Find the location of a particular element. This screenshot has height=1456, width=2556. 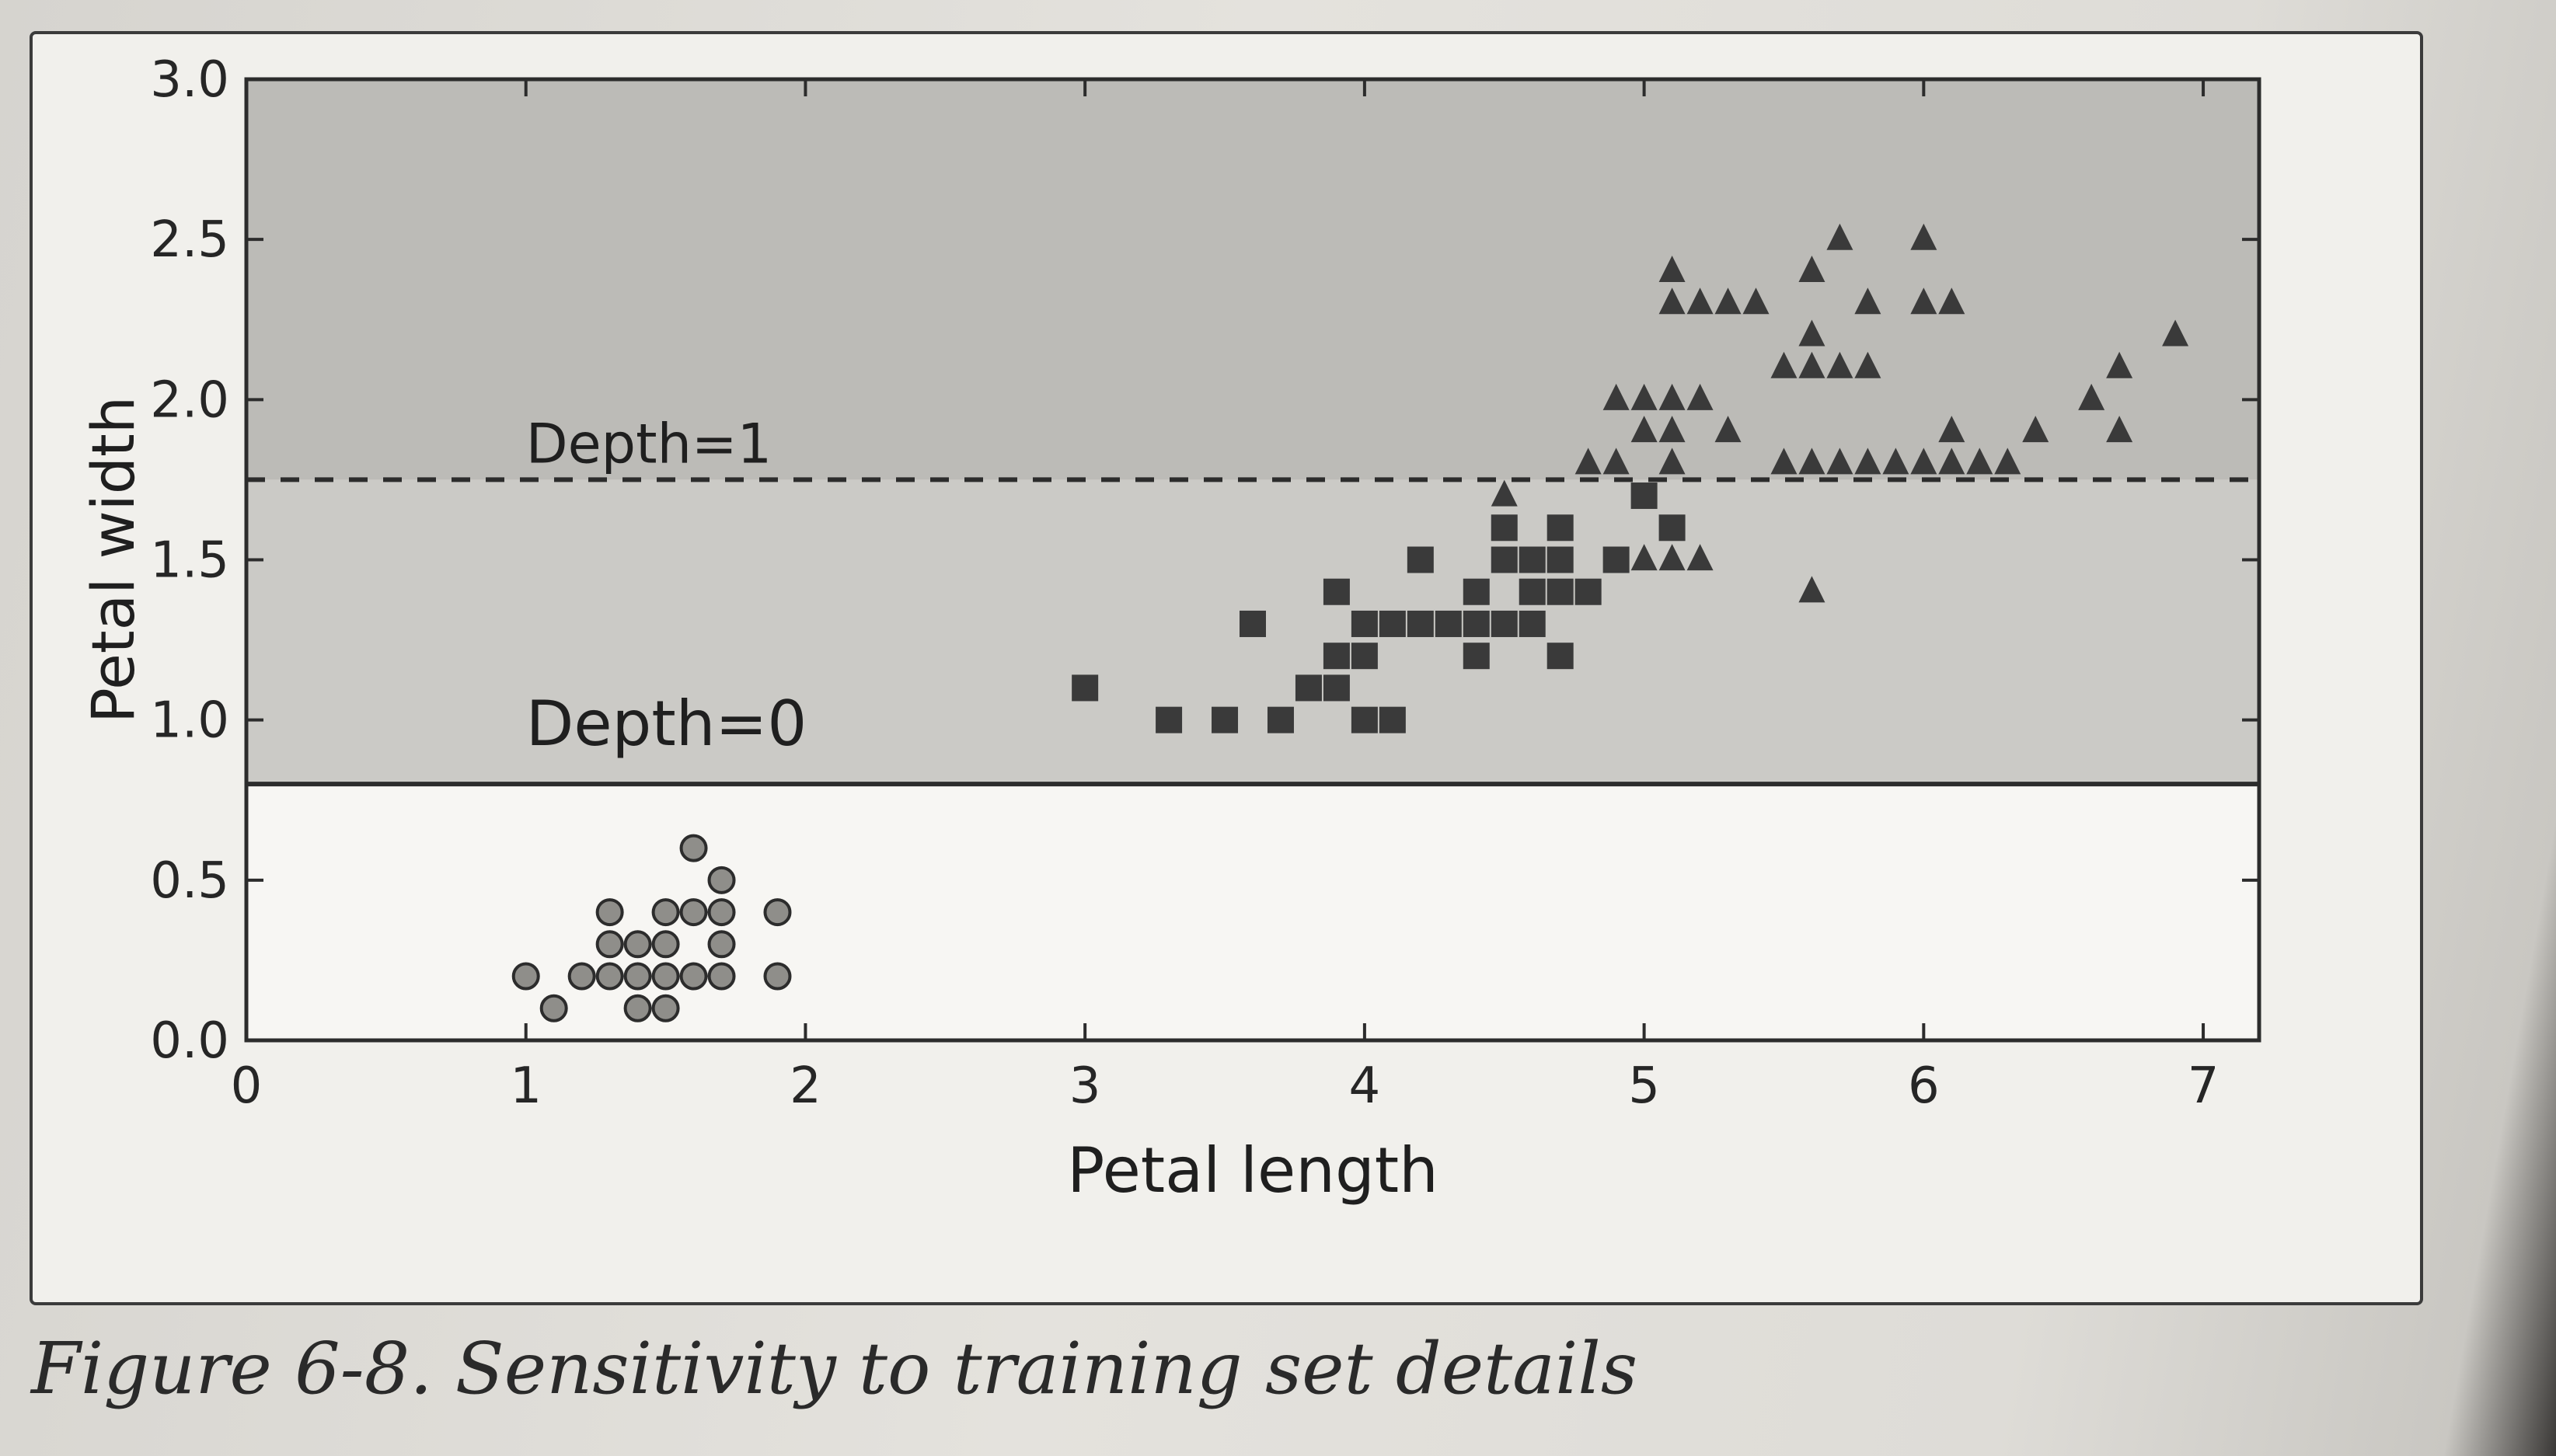

y-tick-label: 1.0 is located at coordinates (189, 721).